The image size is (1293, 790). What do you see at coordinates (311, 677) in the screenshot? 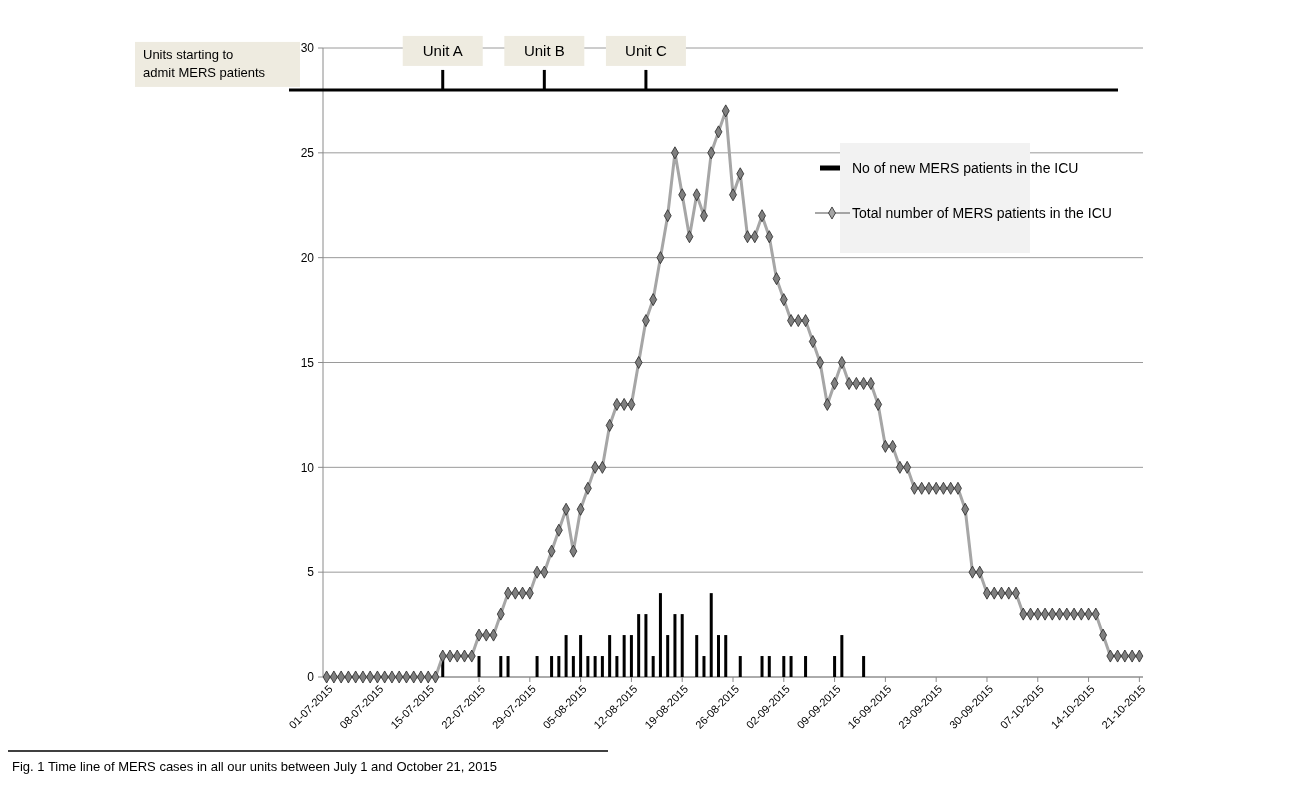
I see `y-tick-label: 0` at bounding box center [311, 677].